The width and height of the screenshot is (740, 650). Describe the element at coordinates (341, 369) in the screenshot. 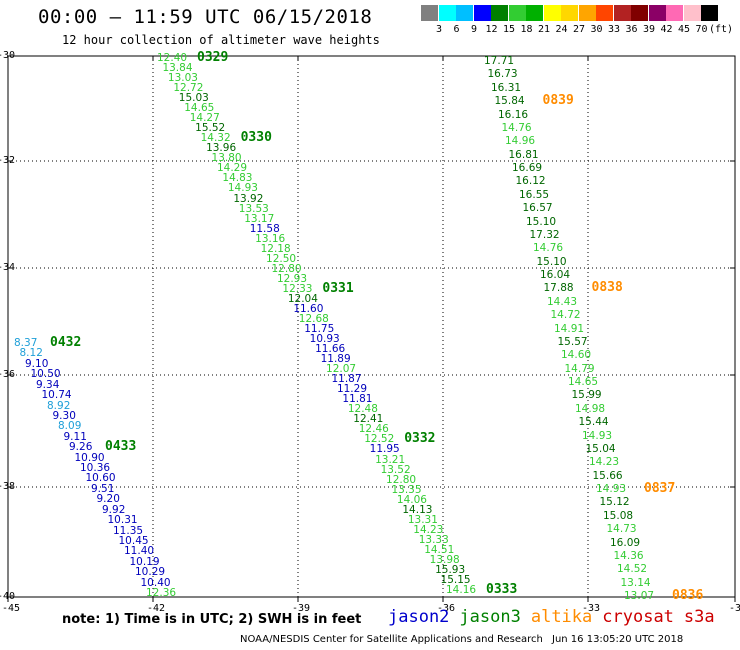

I see `jason3-track-wave-height: 12.07` at that location.